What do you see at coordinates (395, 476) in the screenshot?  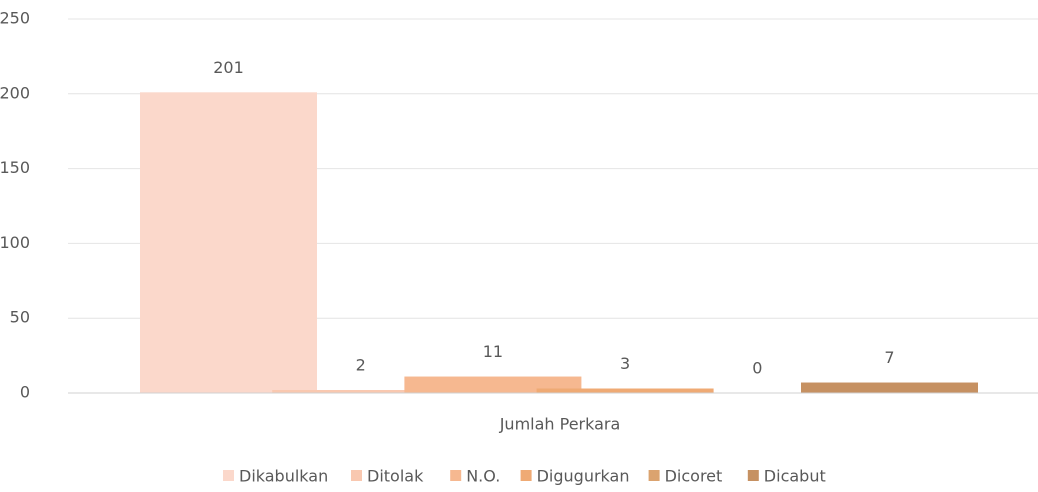 I see `legend-label: Ditolak` at bounding box center [395, 476].